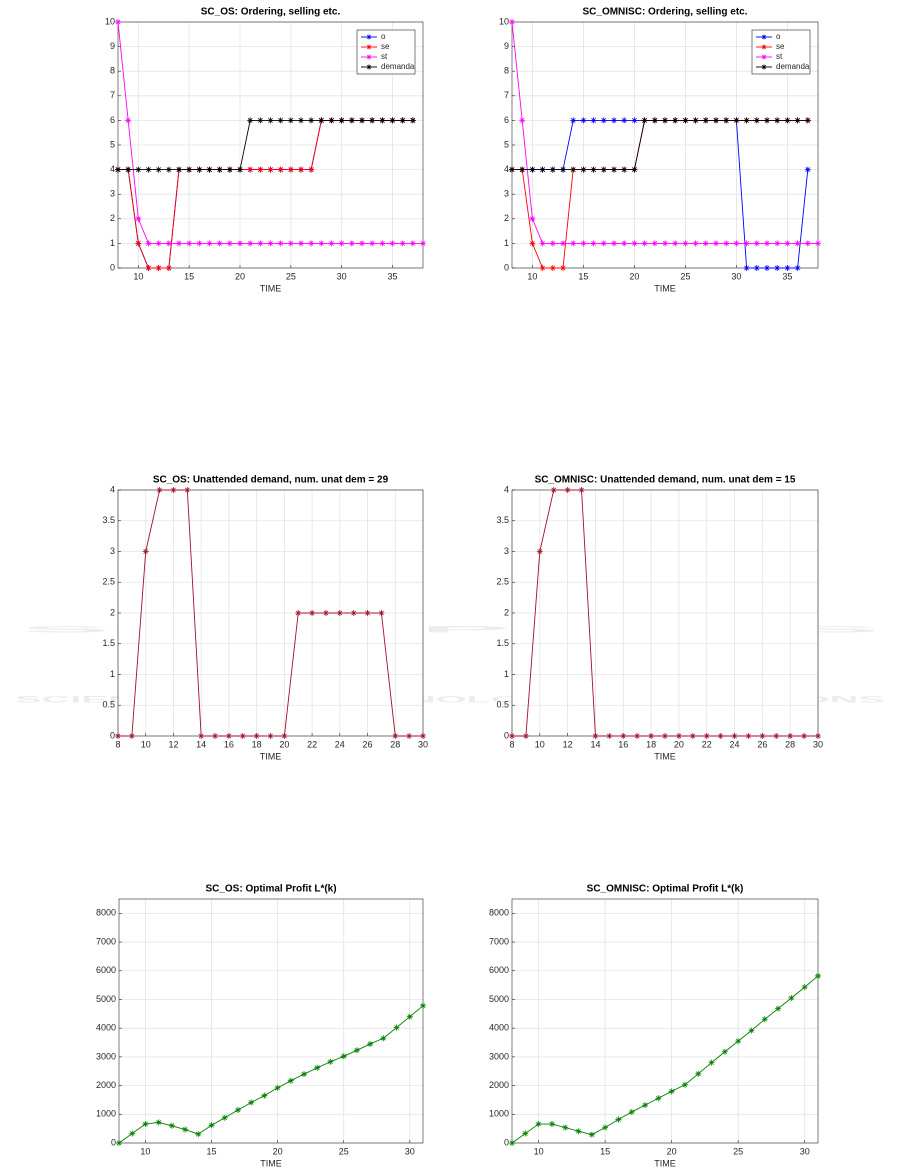  I want to click on x-tick-label: 22, so click(312, 744).